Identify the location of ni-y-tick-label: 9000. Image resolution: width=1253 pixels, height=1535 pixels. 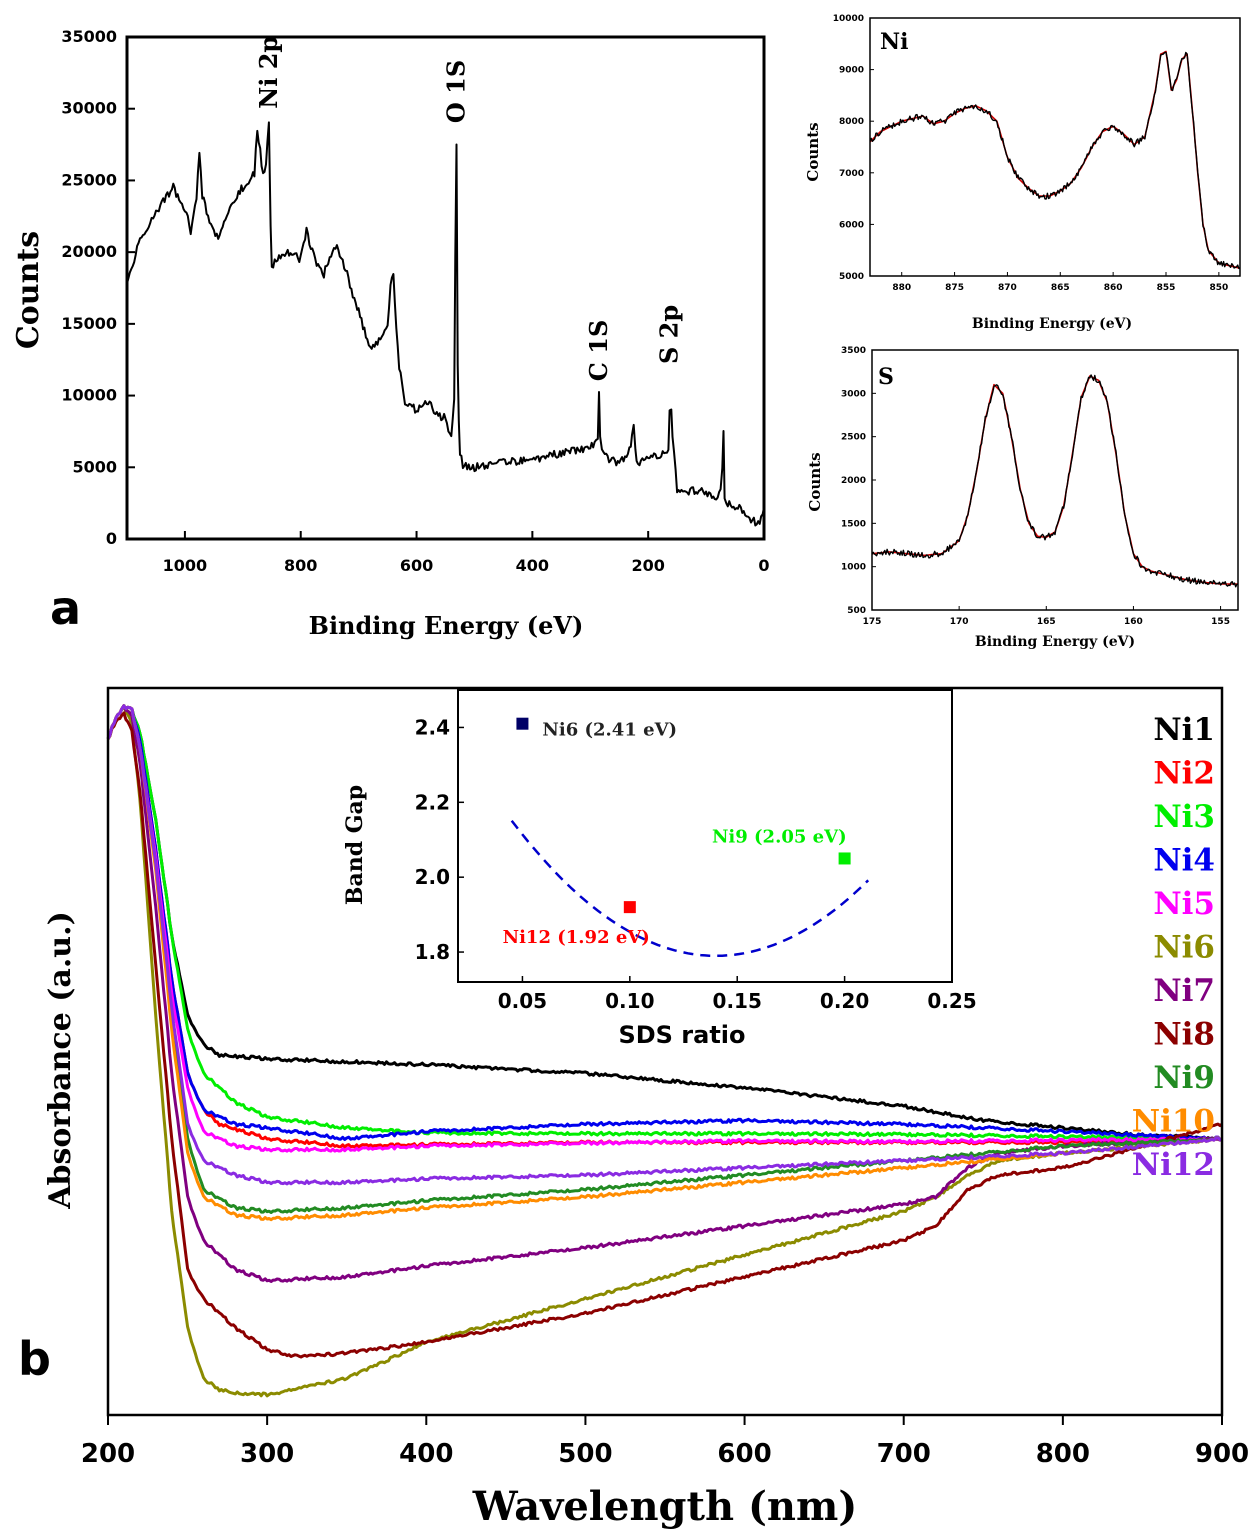
(851, 71).